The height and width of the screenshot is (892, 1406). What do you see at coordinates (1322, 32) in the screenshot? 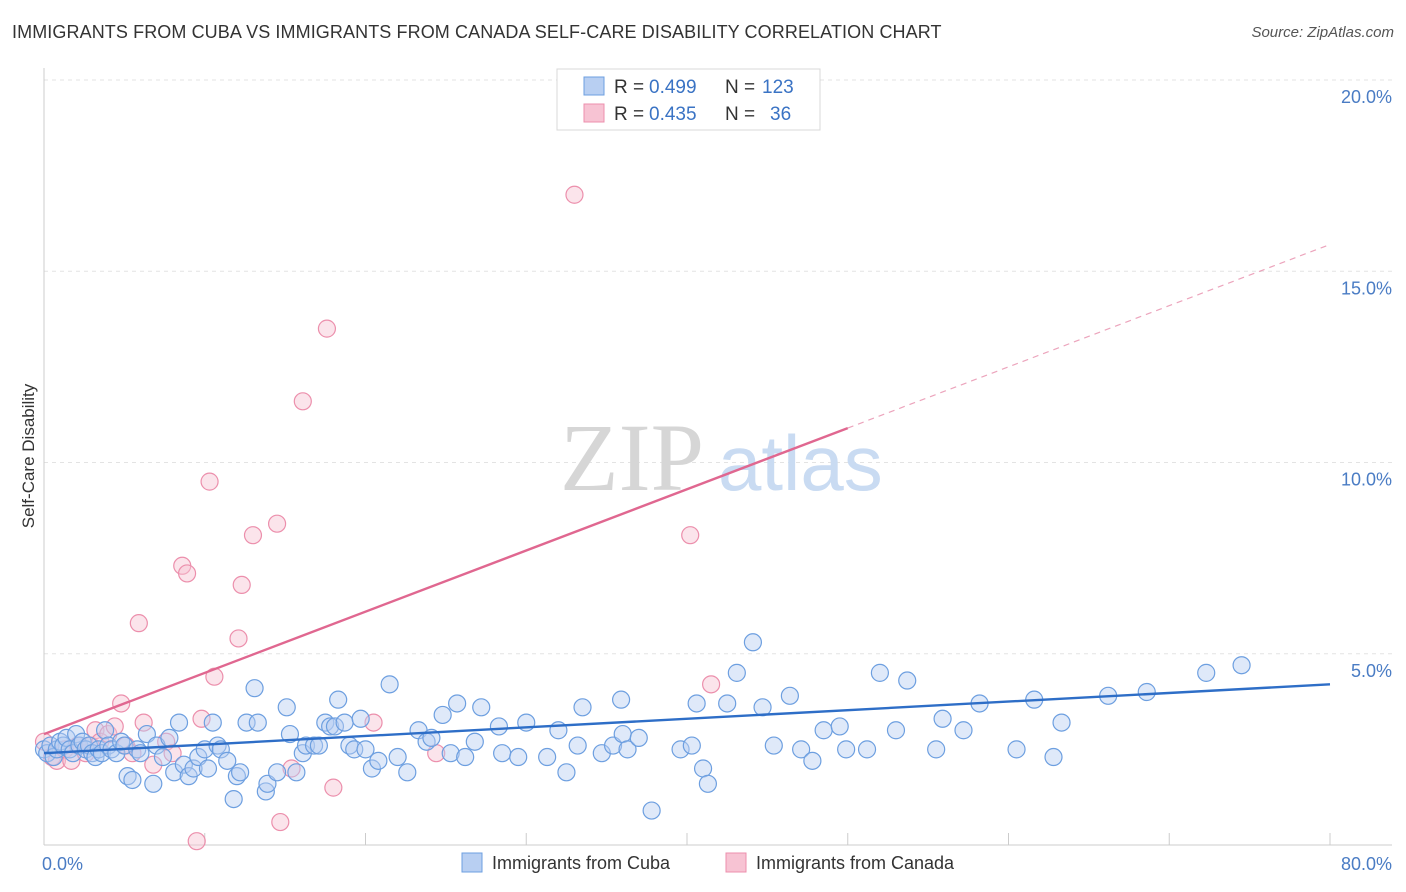
I see `chart-source: Source: ZipAtlas.com` at bounding box center [1322, 32].